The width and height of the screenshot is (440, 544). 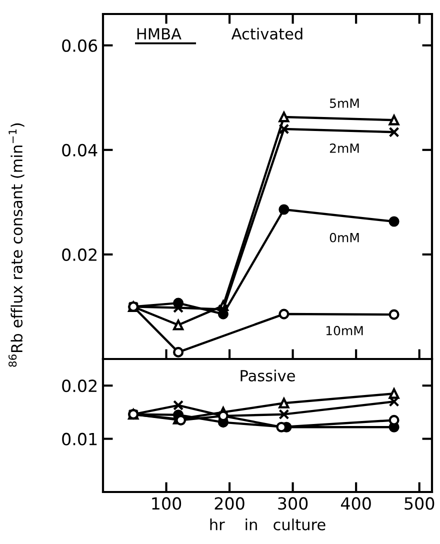 I want to click on x-axis-title: hr in culture, so click(x=268, y=524).